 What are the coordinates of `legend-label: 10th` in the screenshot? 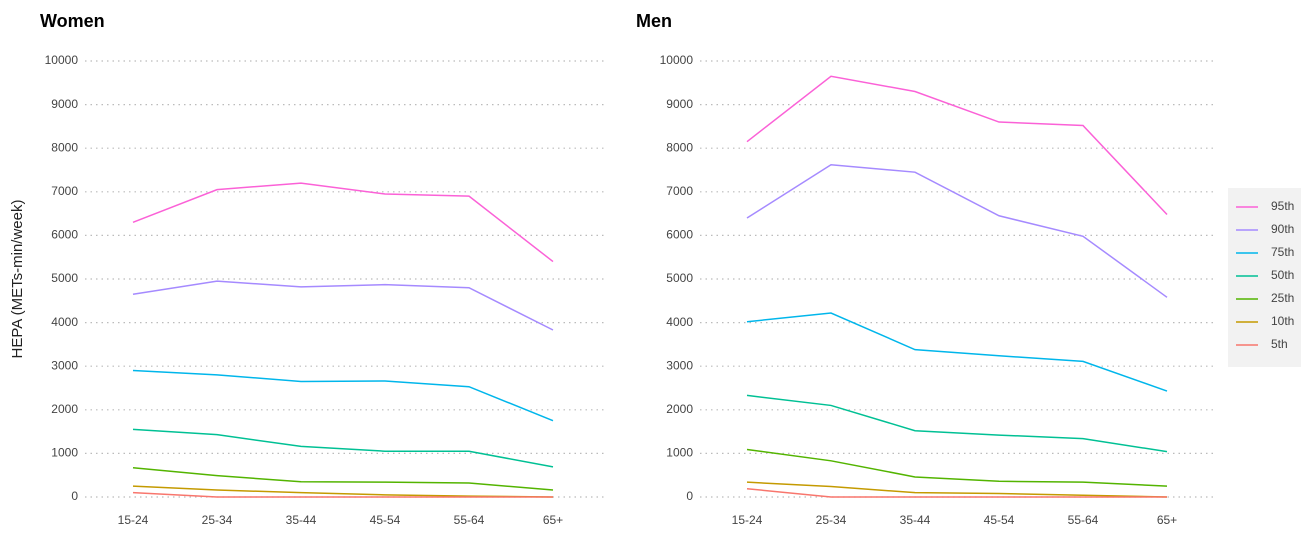 It's located at (1282, 321).